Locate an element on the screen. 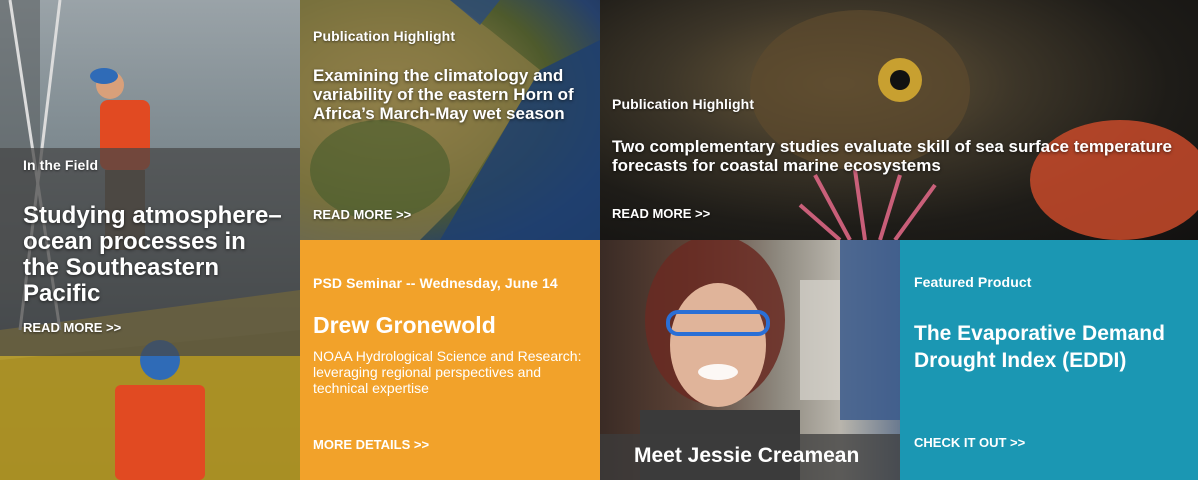  africa-satellite-image is located at coordinates (450, 120).